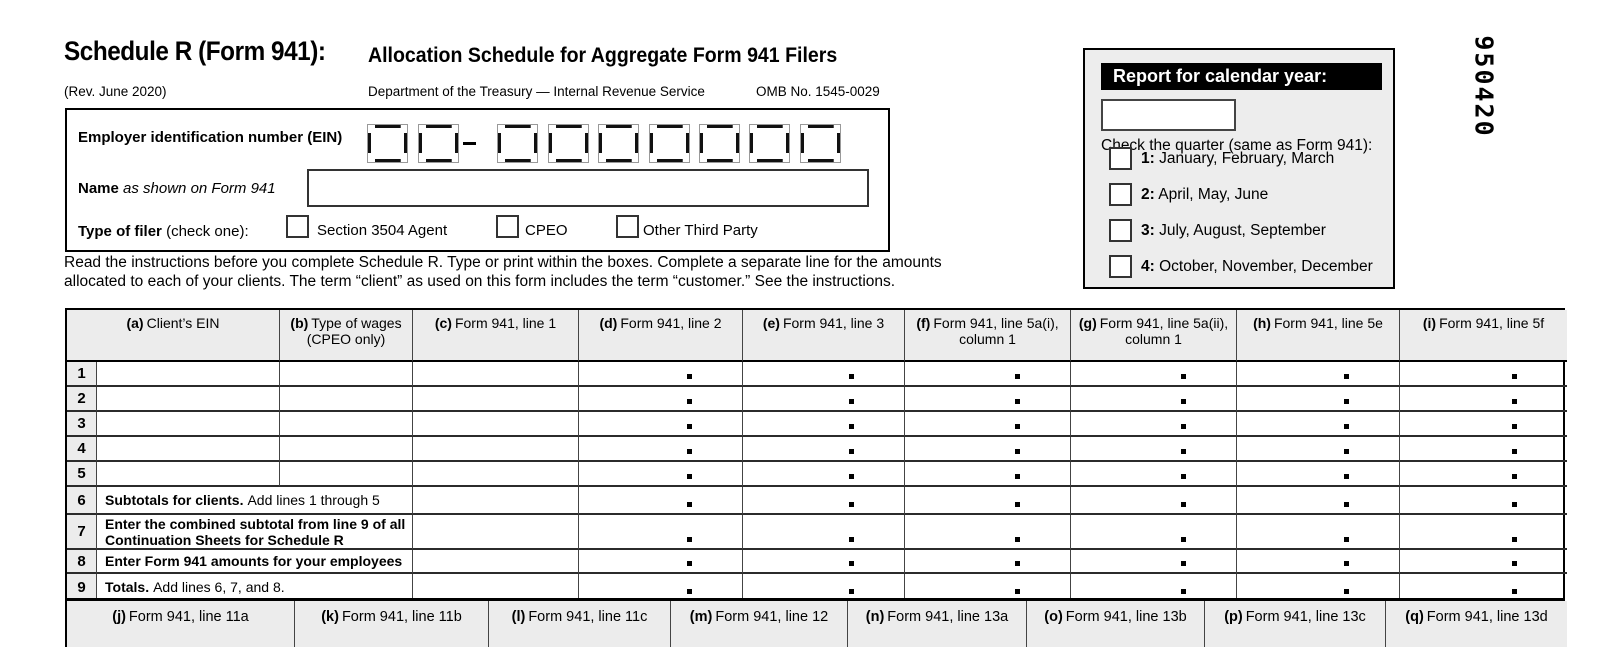  I want to click on row-4-cell-g, so click(1154, 449).